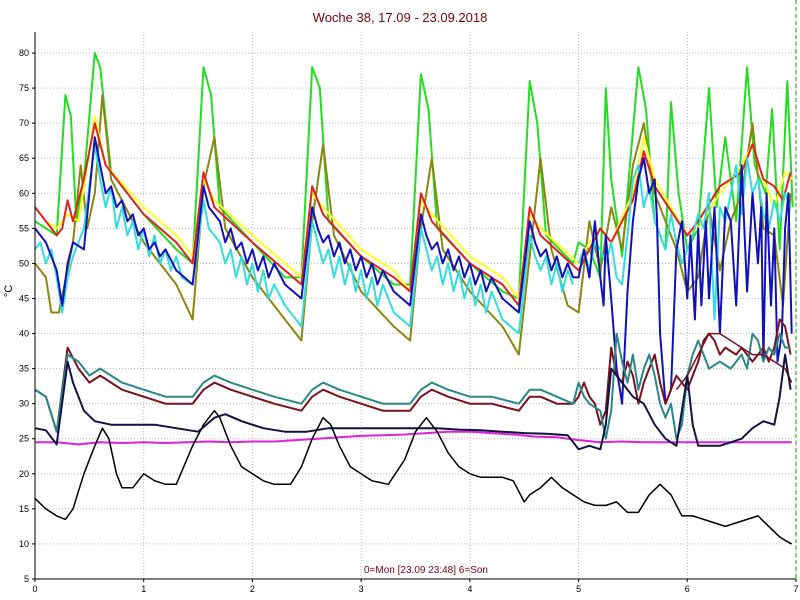 The image size is (800, 600). I want to click on y-tick-label: 20, so click(24, 474).